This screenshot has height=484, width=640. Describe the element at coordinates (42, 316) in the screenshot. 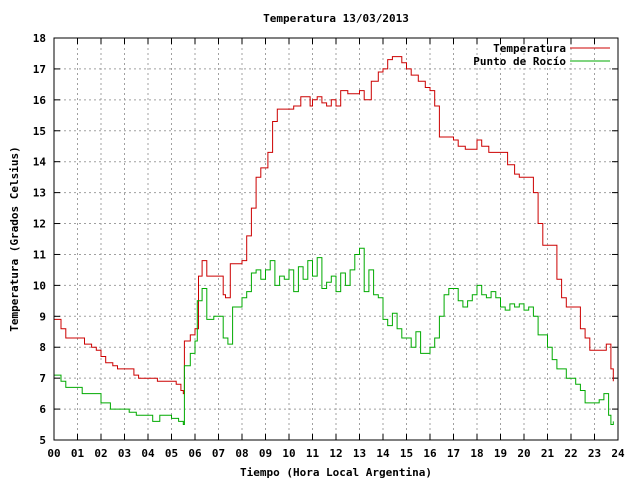

I see `y-tick-label-9: 9` at that location.